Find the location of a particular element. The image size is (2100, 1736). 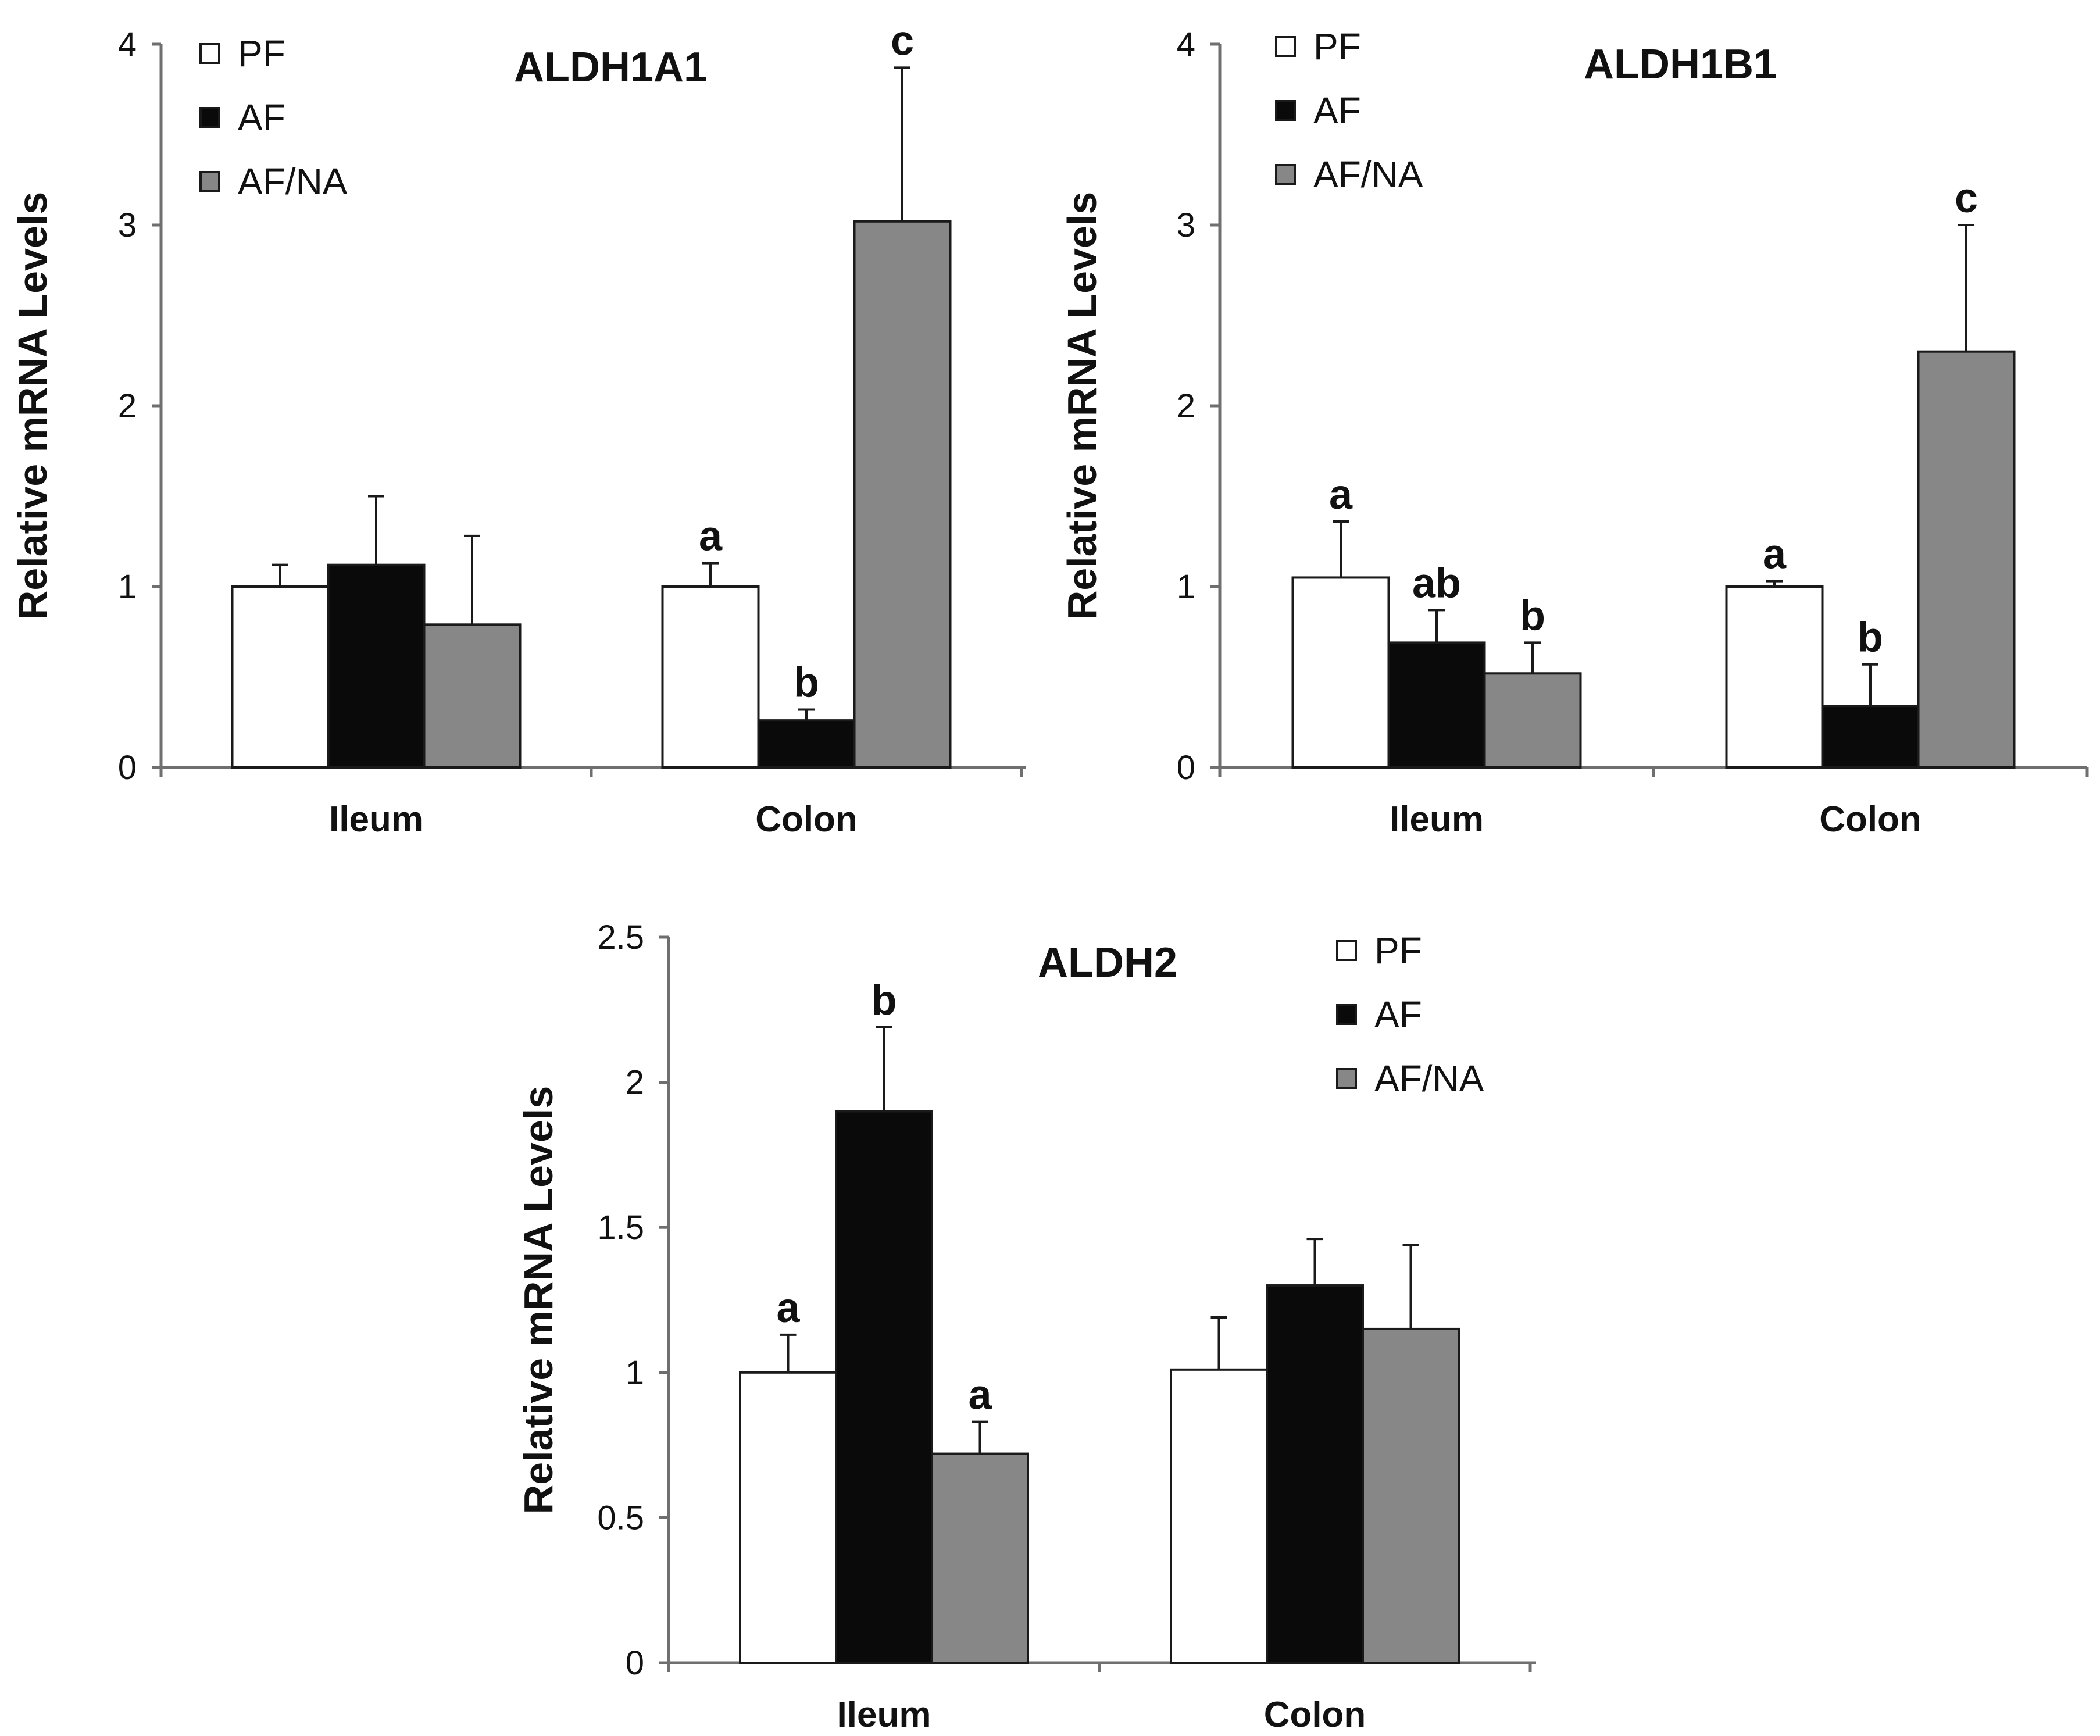

chart-title: ALDH2 is located at coordinates (1107, 963).